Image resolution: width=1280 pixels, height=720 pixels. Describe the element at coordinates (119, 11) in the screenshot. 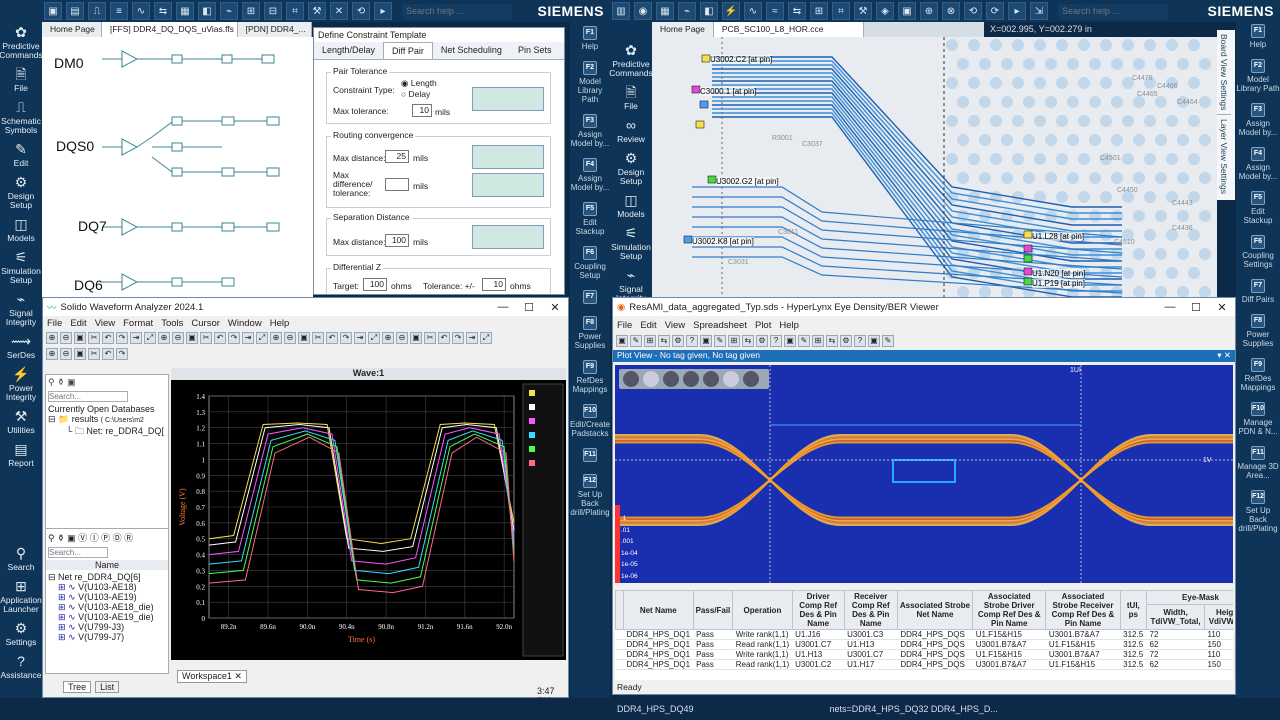

I see `toolbar-btn: ≡` at that location.